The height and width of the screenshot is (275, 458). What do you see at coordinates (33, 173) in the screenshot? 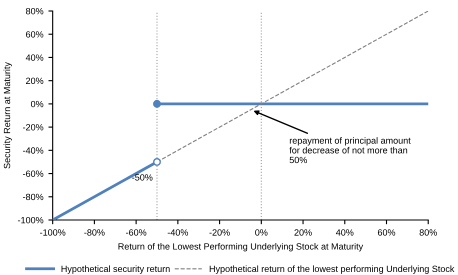
I see `y-tick-label: -60%` at bounding box center [33, 173].